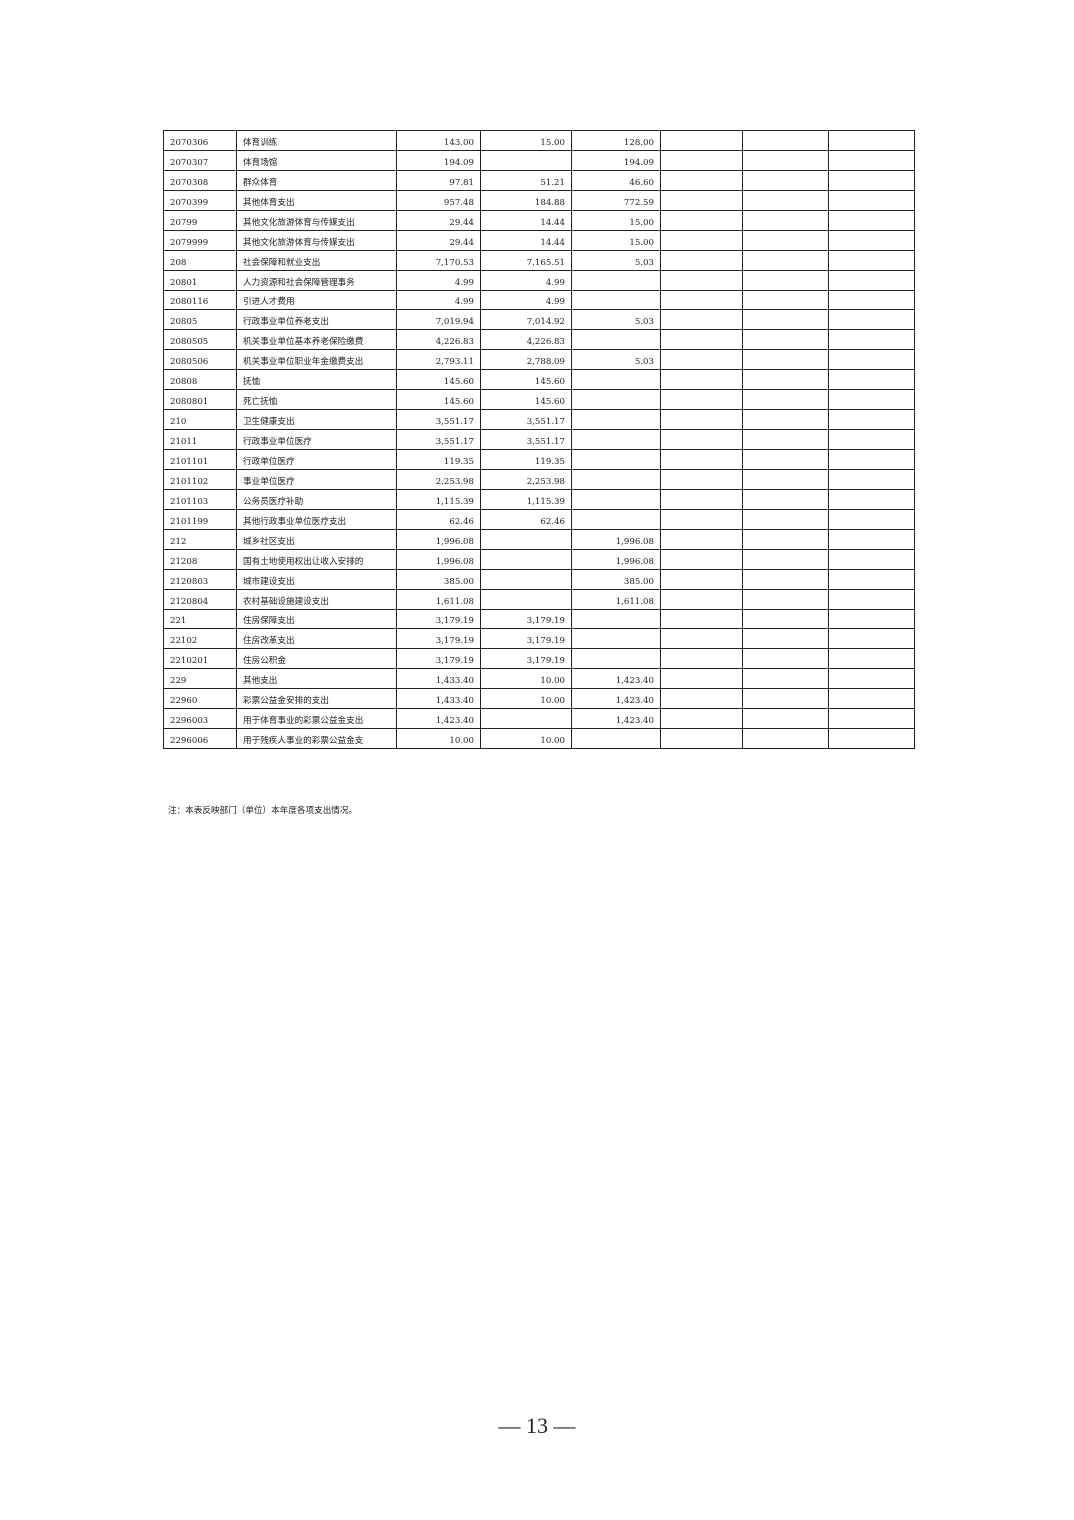 The image size is (1074, 1520). I want to click on table-row: 2296003 用于体育事业的彩票公益金支出 1,423.40 1,423.40, so click(539, 719).